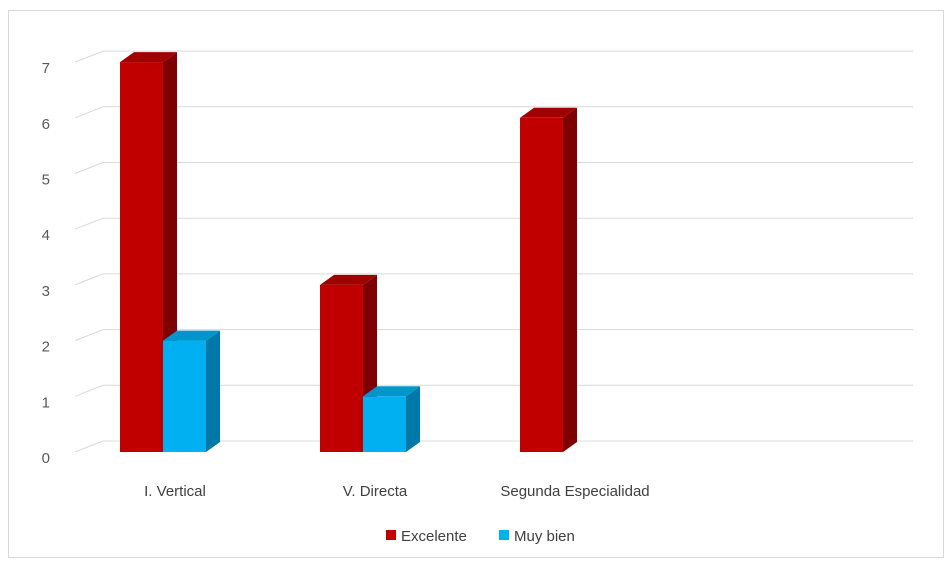  Describe the element at coordinates (46, 458) in the screenshot. I see `y-tick-label: 0` at that location.